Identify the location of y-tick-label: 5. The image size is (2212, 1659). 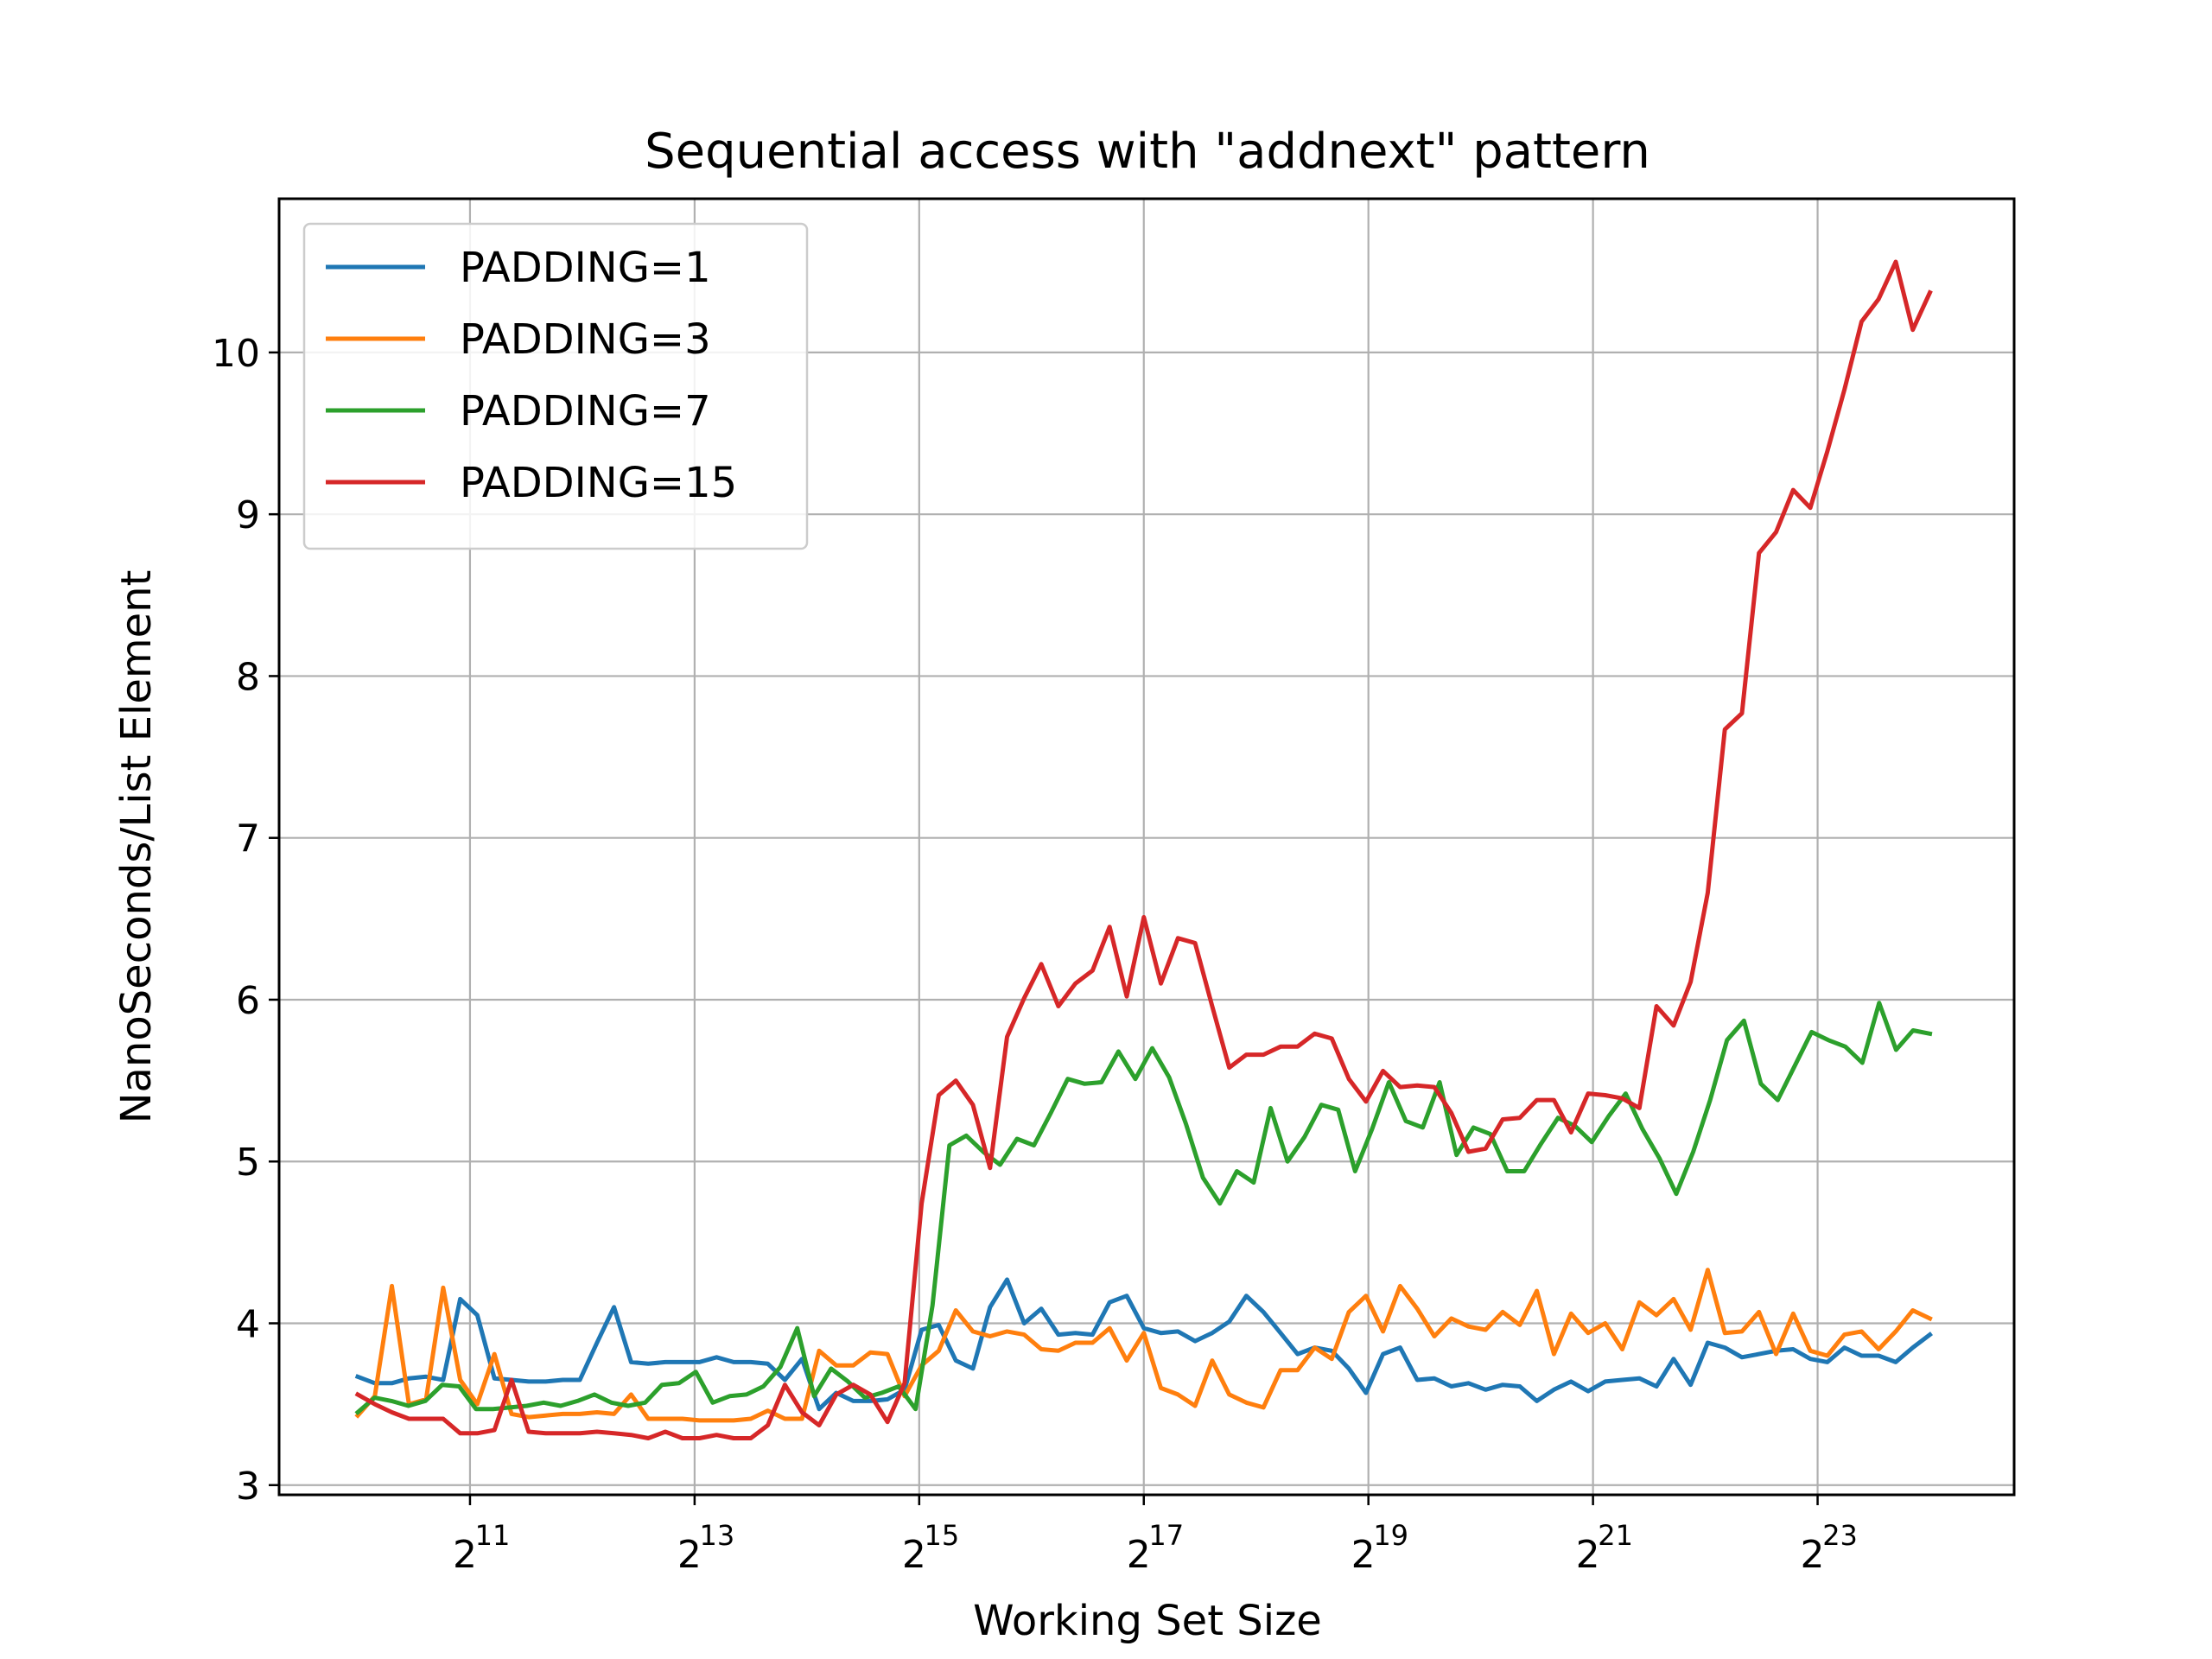
(248, 1163).